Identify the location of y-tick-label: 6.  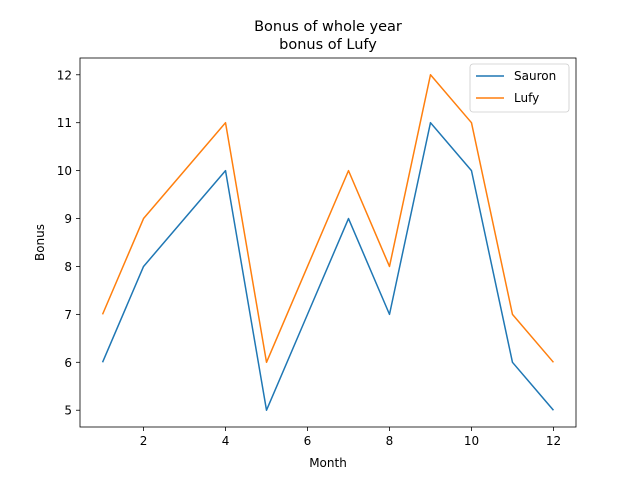
(68, 363).